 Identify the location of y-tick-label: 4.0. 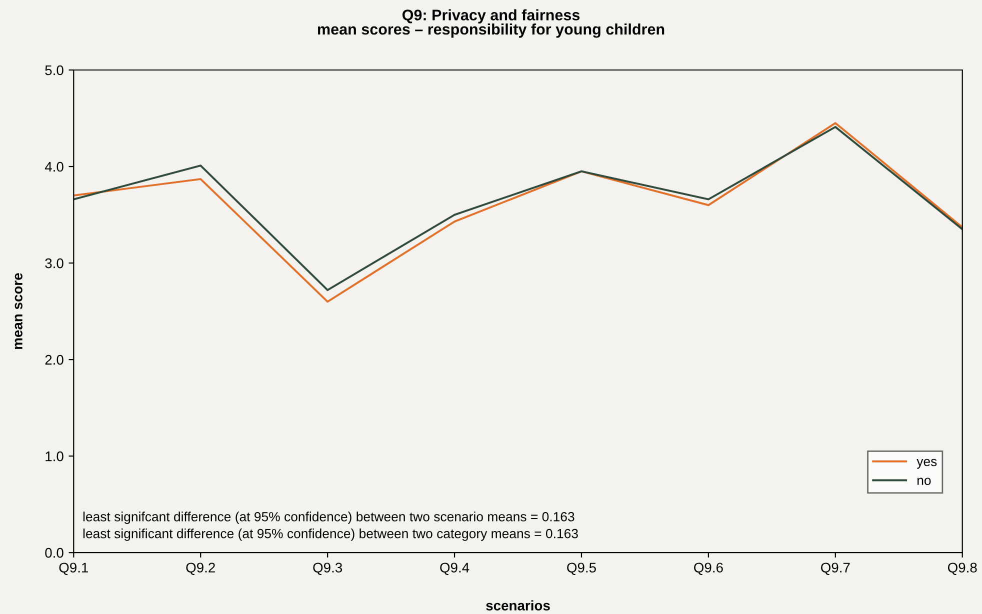
(54, 167).